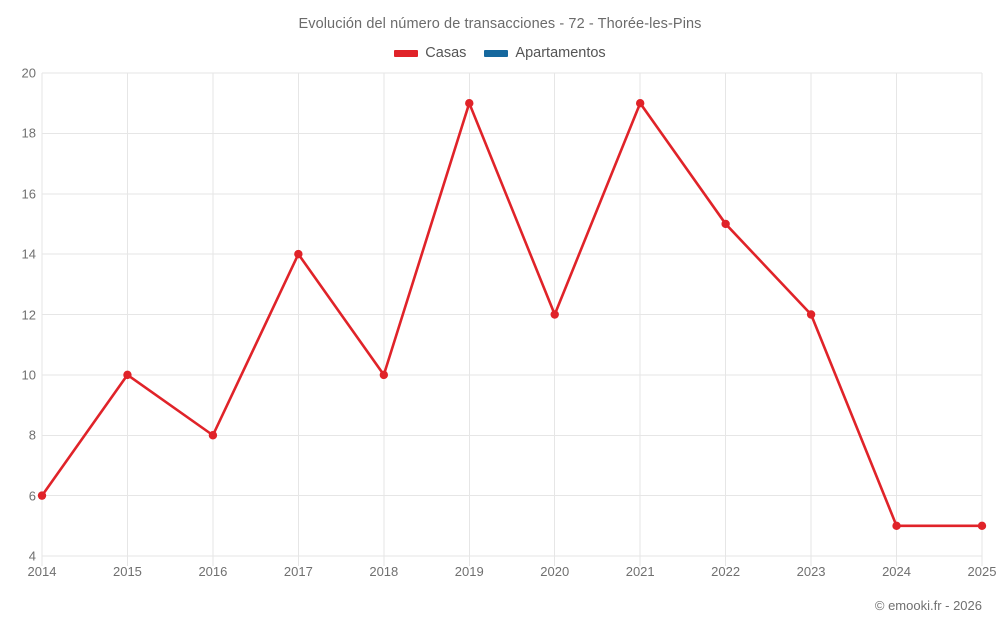 The image size is (1000, 625). I want to click on x-axis-tick-label: 2022, so click(726, 571).